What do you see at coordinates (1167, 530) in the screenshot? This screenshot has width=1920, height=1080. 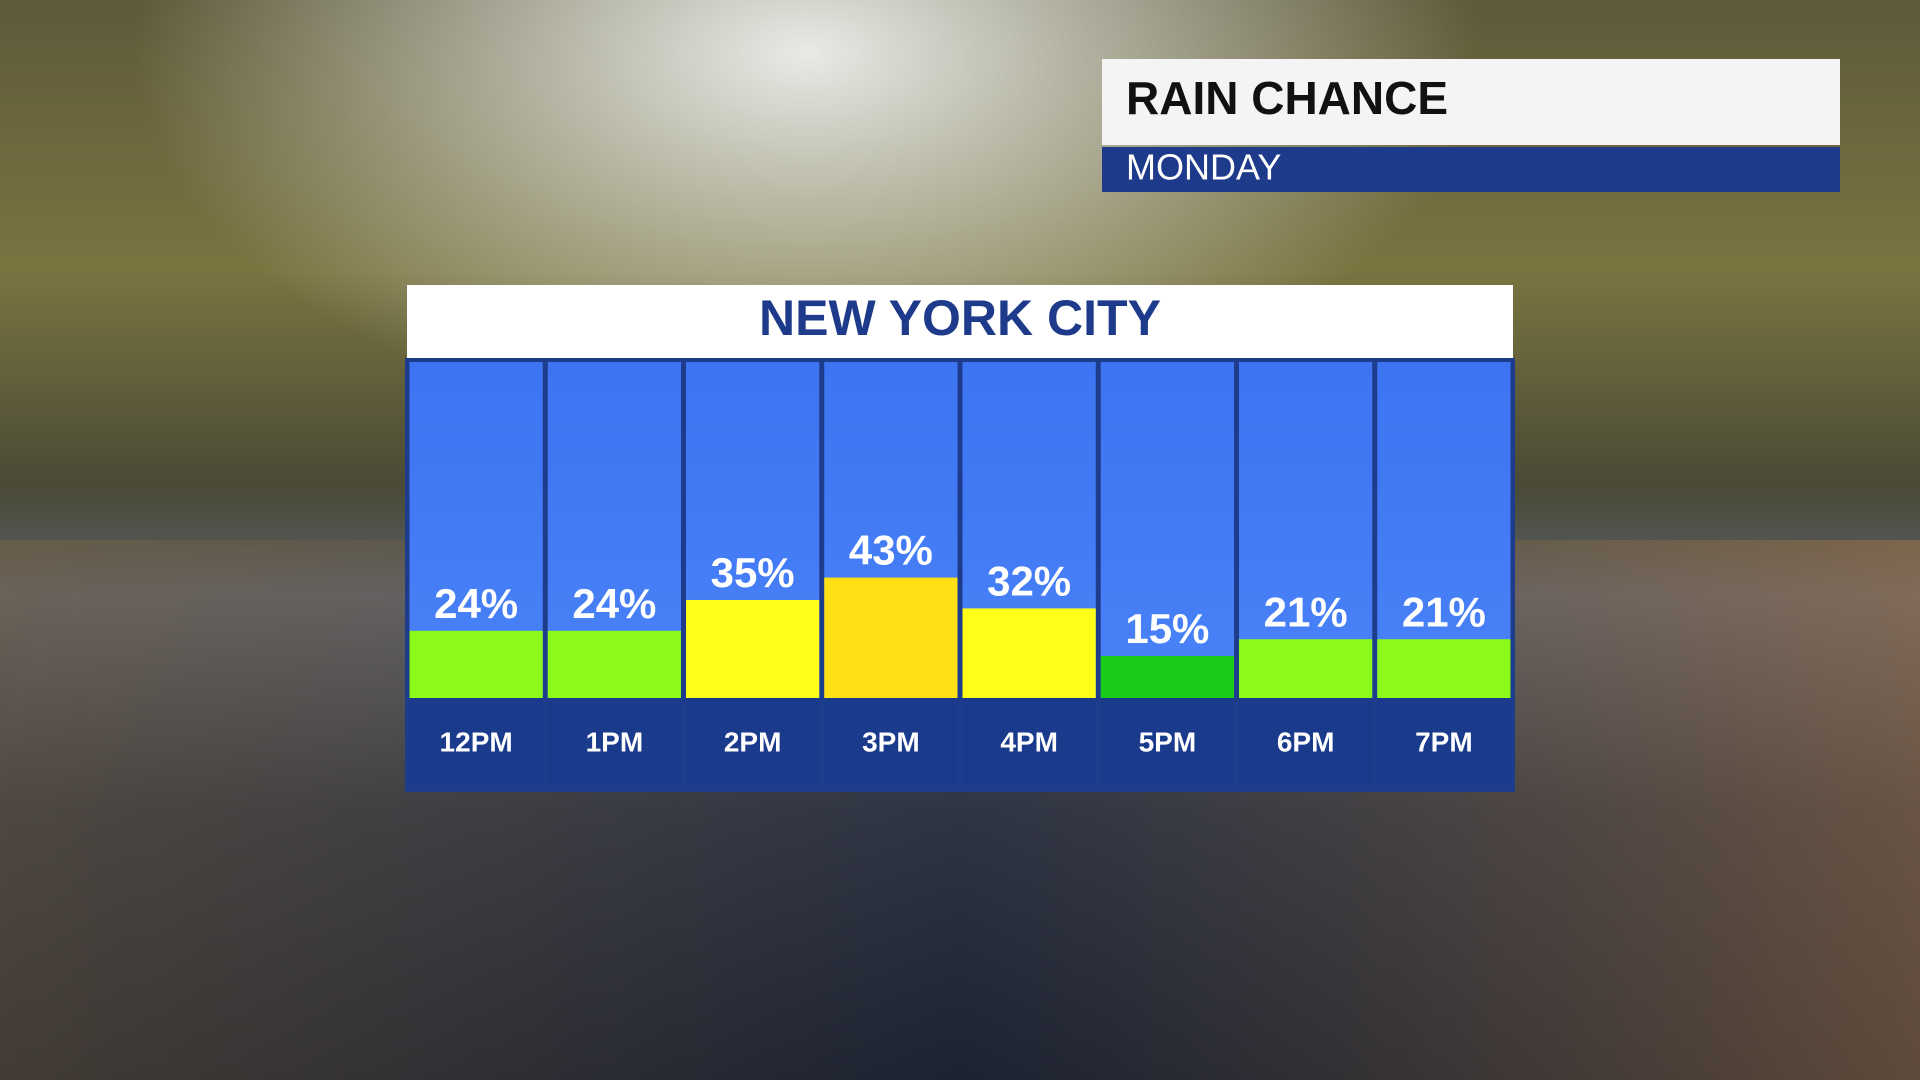 I see `column` at bounding box center [1167, 530].